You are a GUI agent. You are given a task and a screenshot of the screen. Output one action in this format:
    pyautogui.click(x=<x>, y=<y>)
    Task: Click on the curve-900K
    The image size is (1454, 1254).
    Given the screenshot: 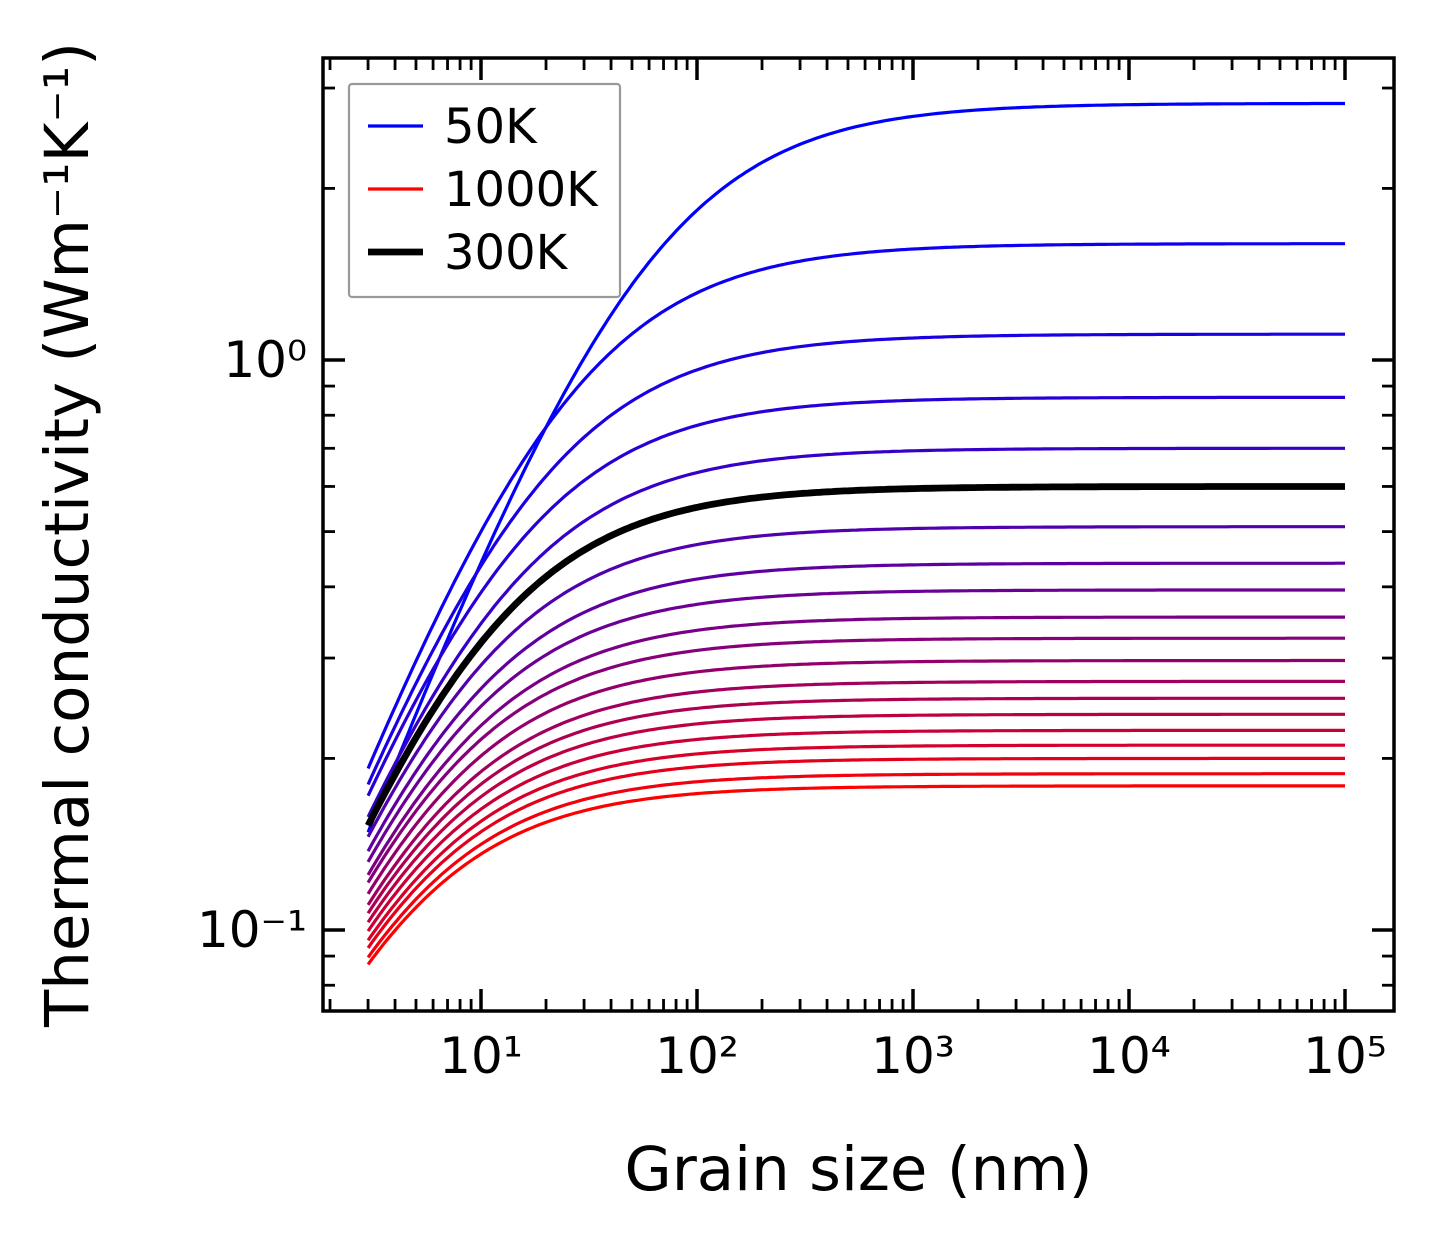 What is the action you would take?
    pyautogui.click(x=855, y=852)
    